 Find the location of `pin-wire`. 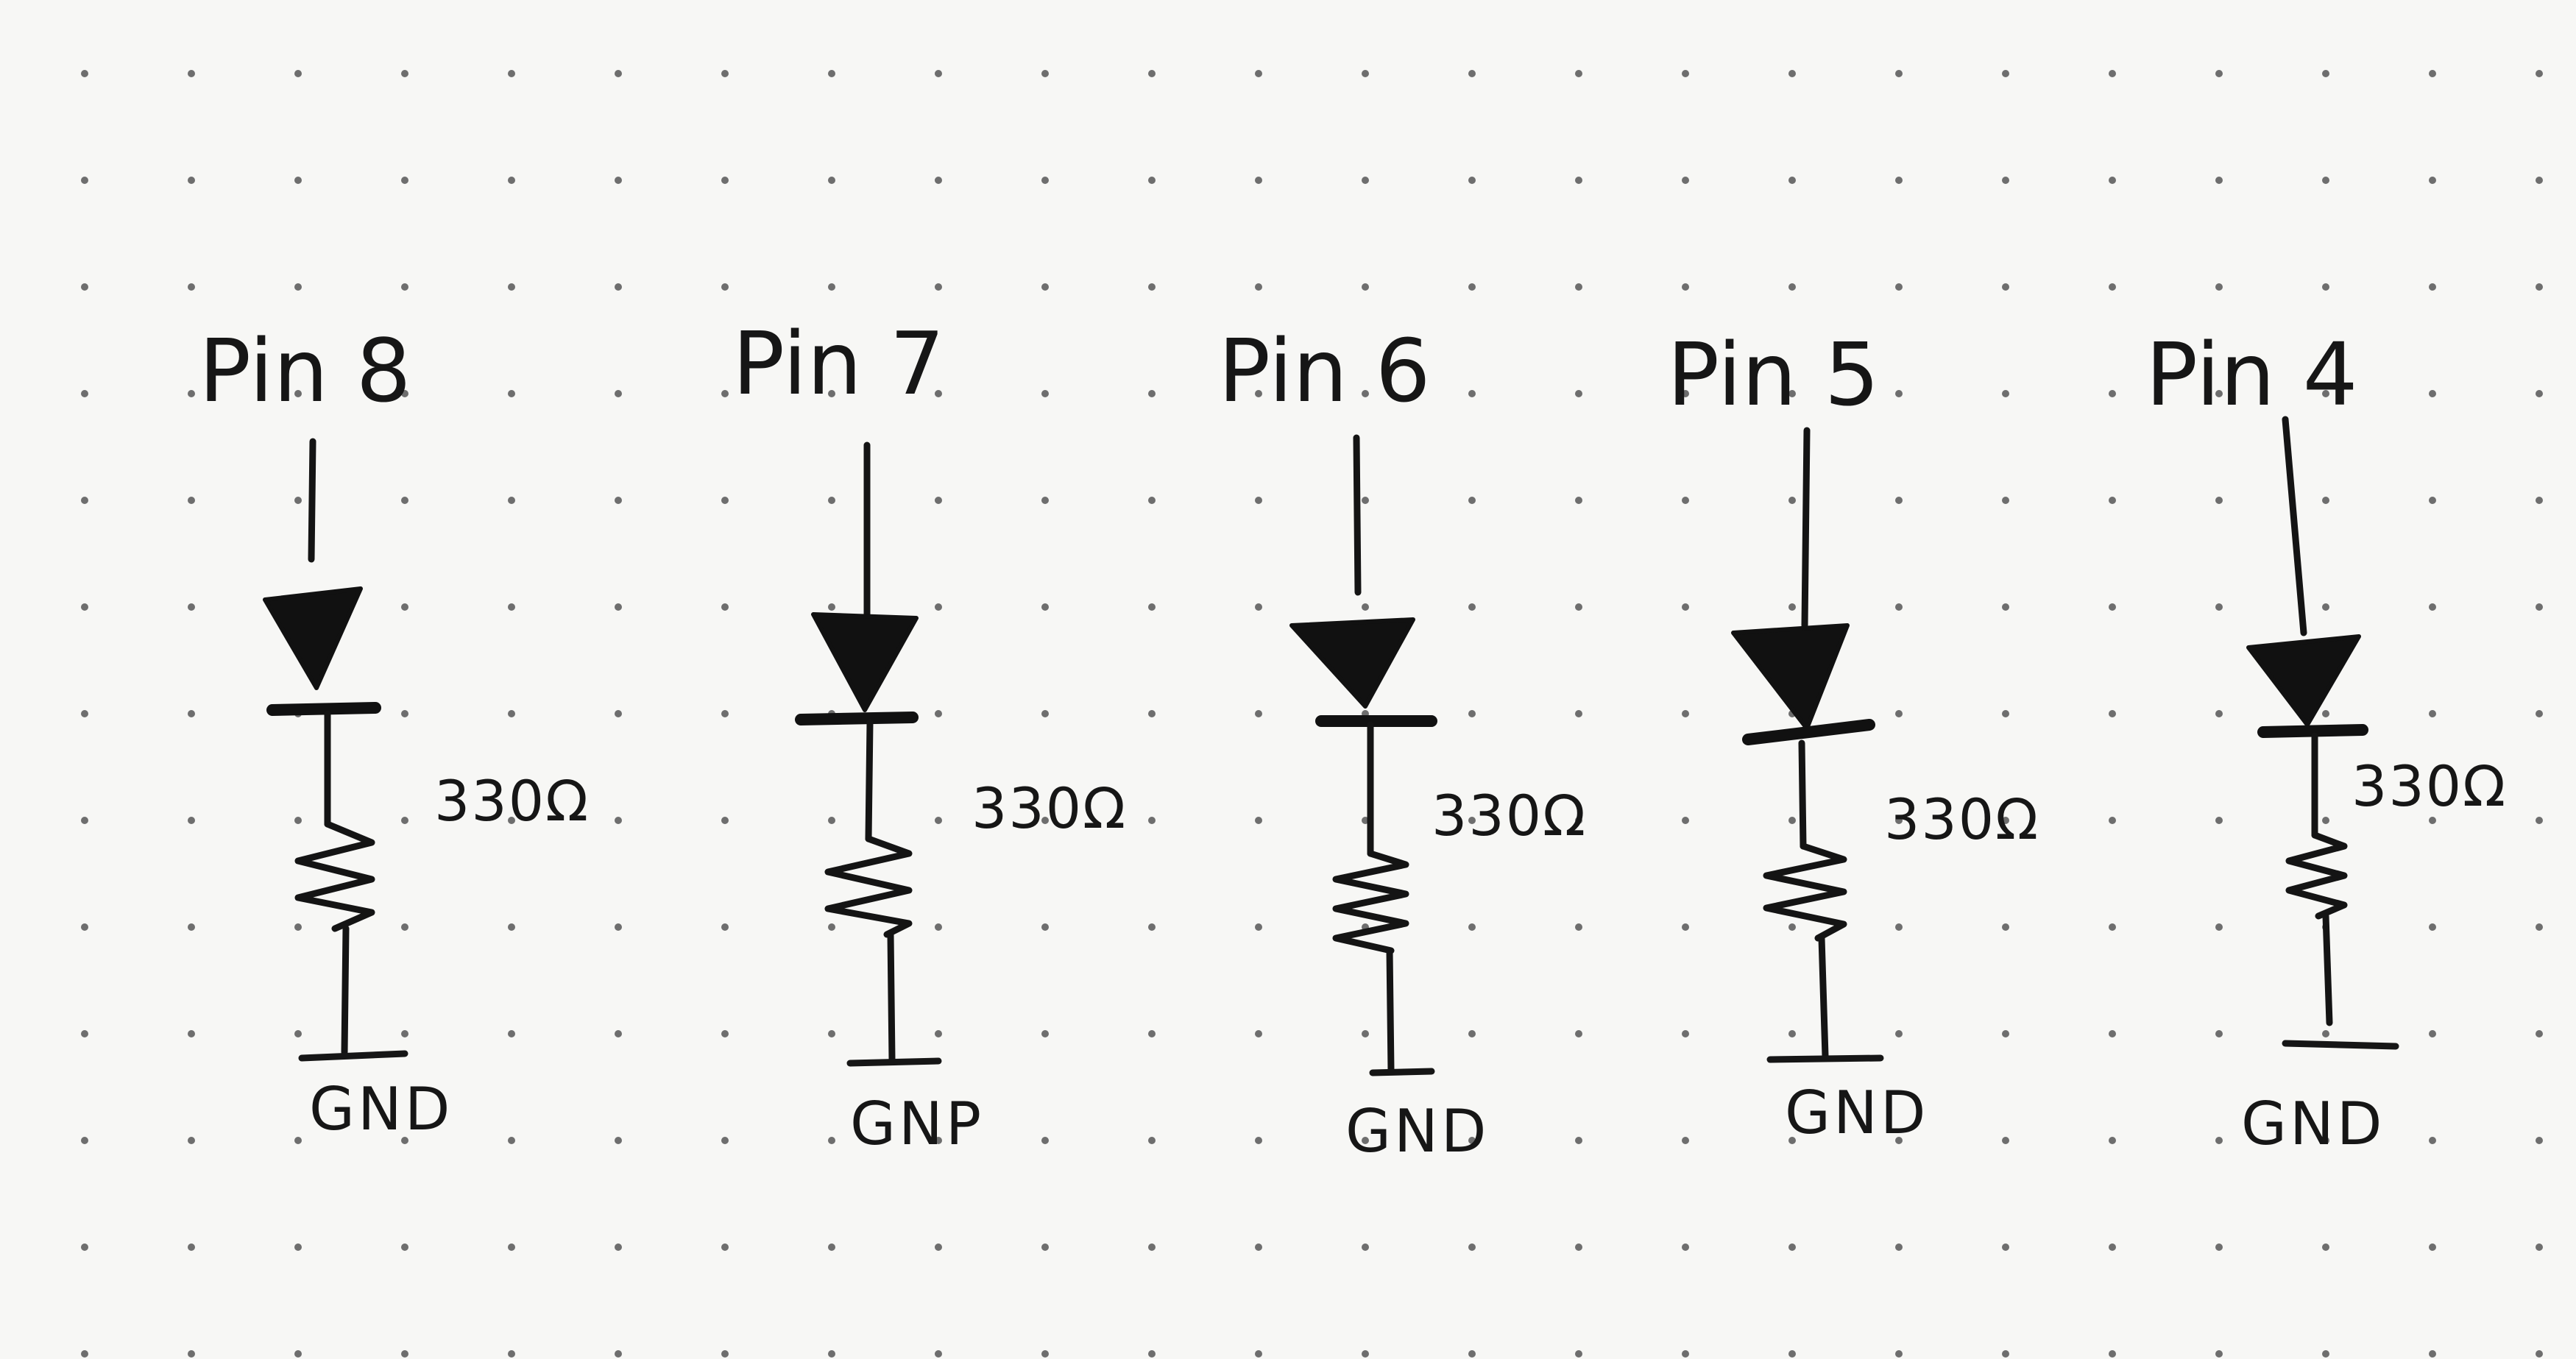

pin-wire is located at coordinates (2294, 526).